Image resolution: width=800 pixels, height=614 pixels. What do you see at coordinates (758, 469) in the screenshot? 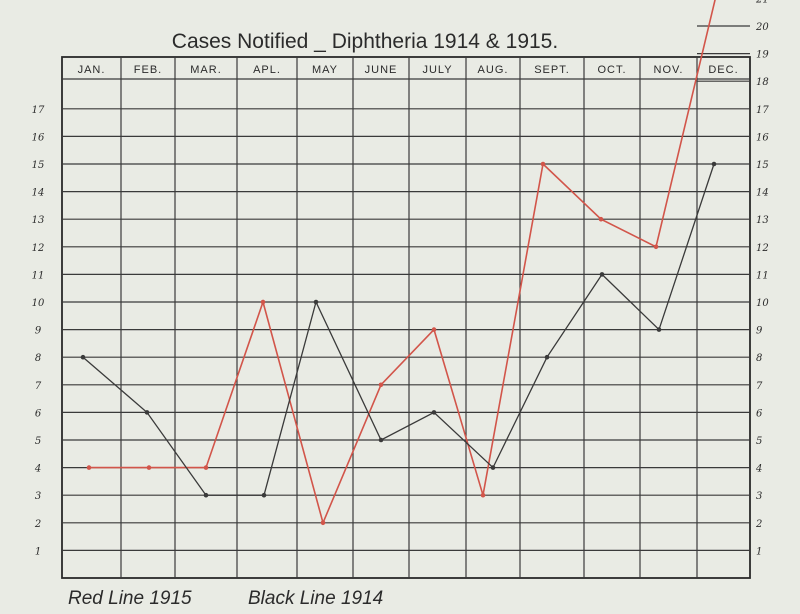
I see `right-tick-label: 4` at bounding box center [758, 469].